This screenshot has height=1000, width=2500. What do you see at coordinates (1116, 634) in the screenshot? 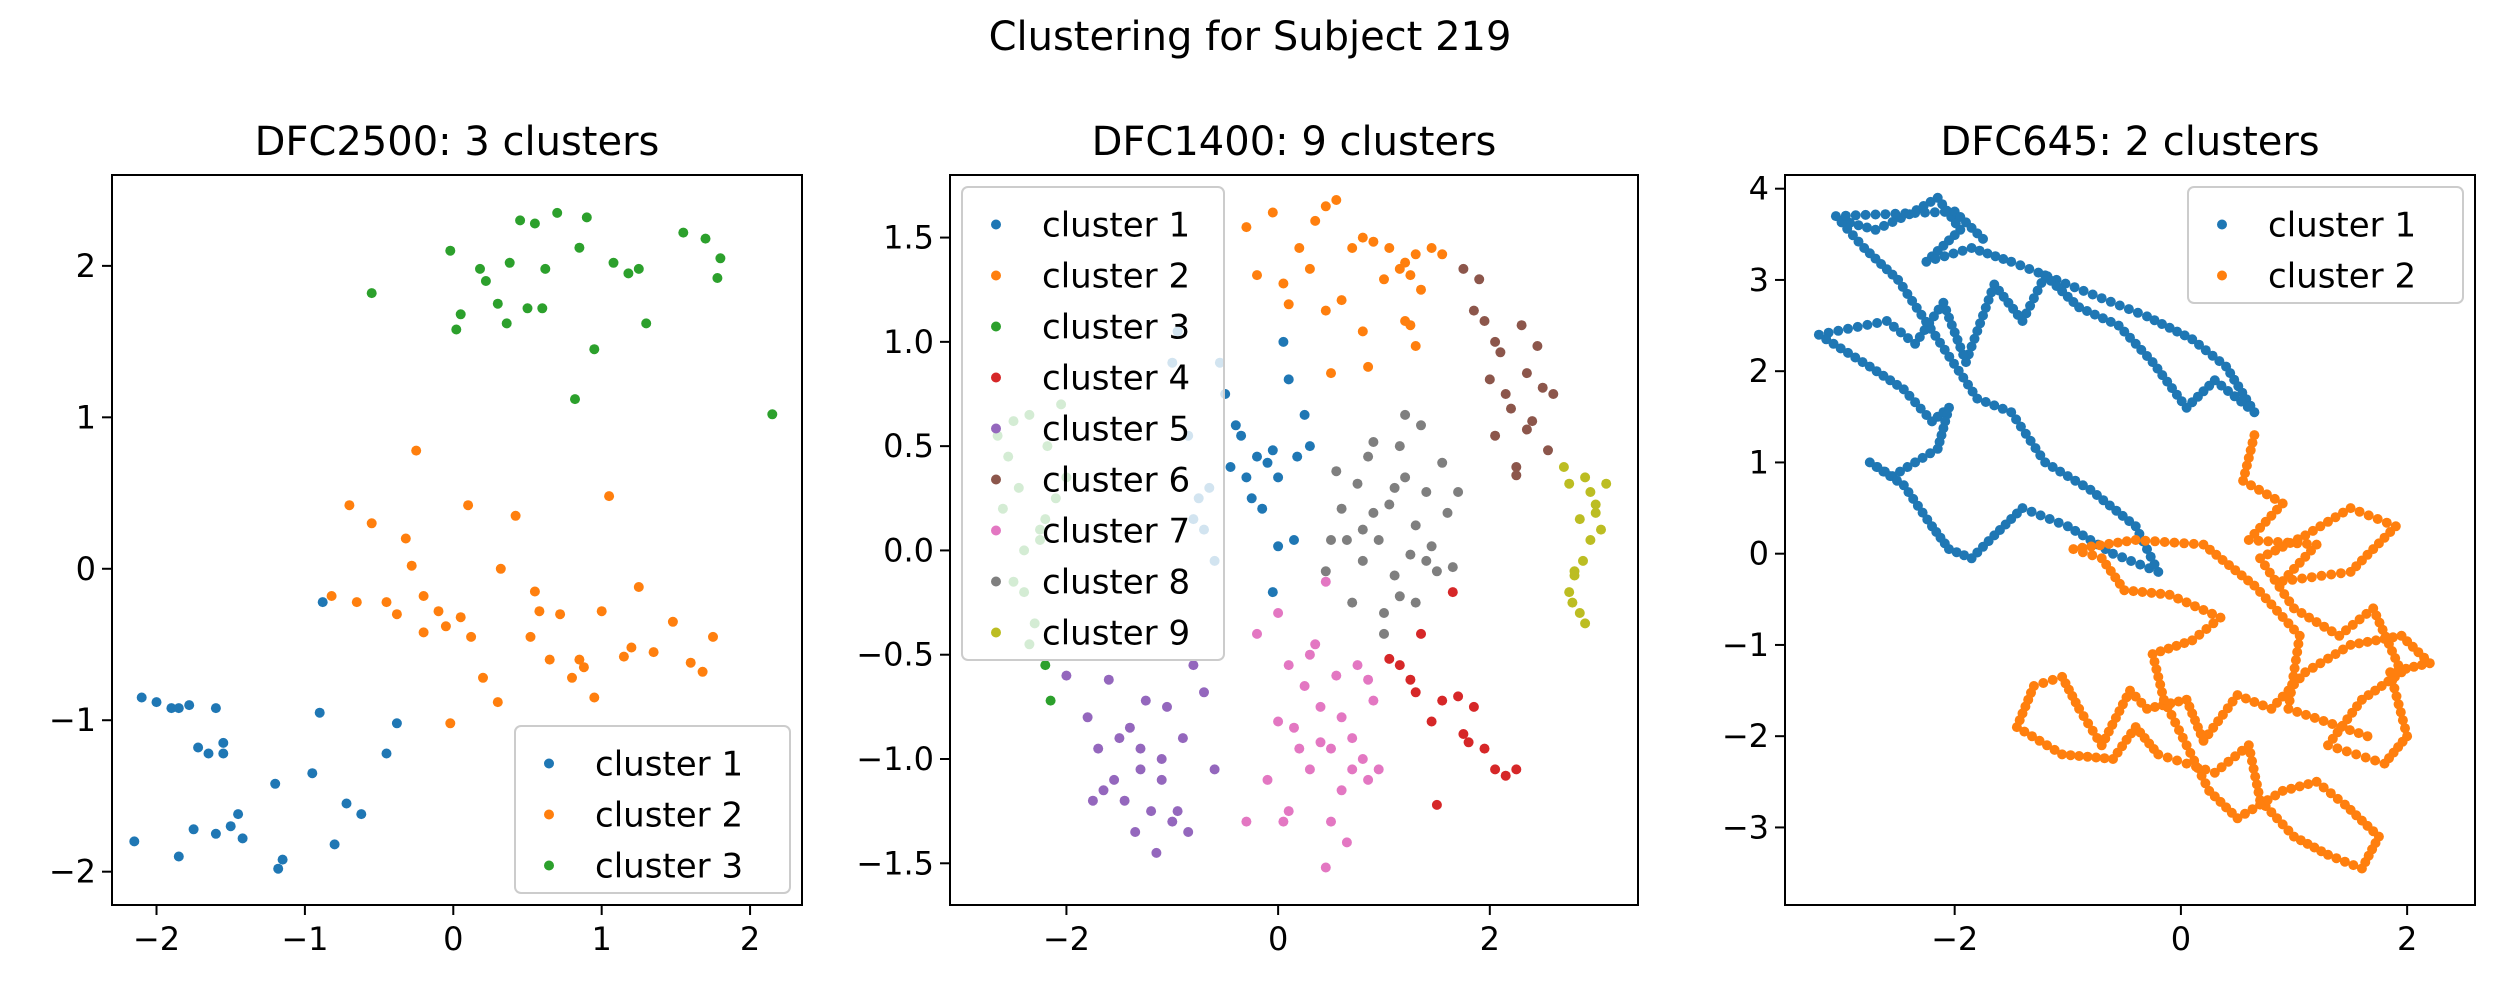
I see `legend-label: cluster 9` at bounding box center [1116, 634].